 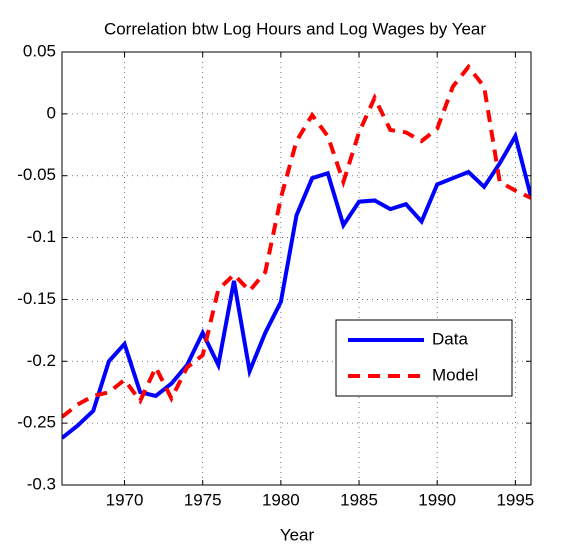 I want to click on y-tick-label: -0.2, so click(x=41, y=360).